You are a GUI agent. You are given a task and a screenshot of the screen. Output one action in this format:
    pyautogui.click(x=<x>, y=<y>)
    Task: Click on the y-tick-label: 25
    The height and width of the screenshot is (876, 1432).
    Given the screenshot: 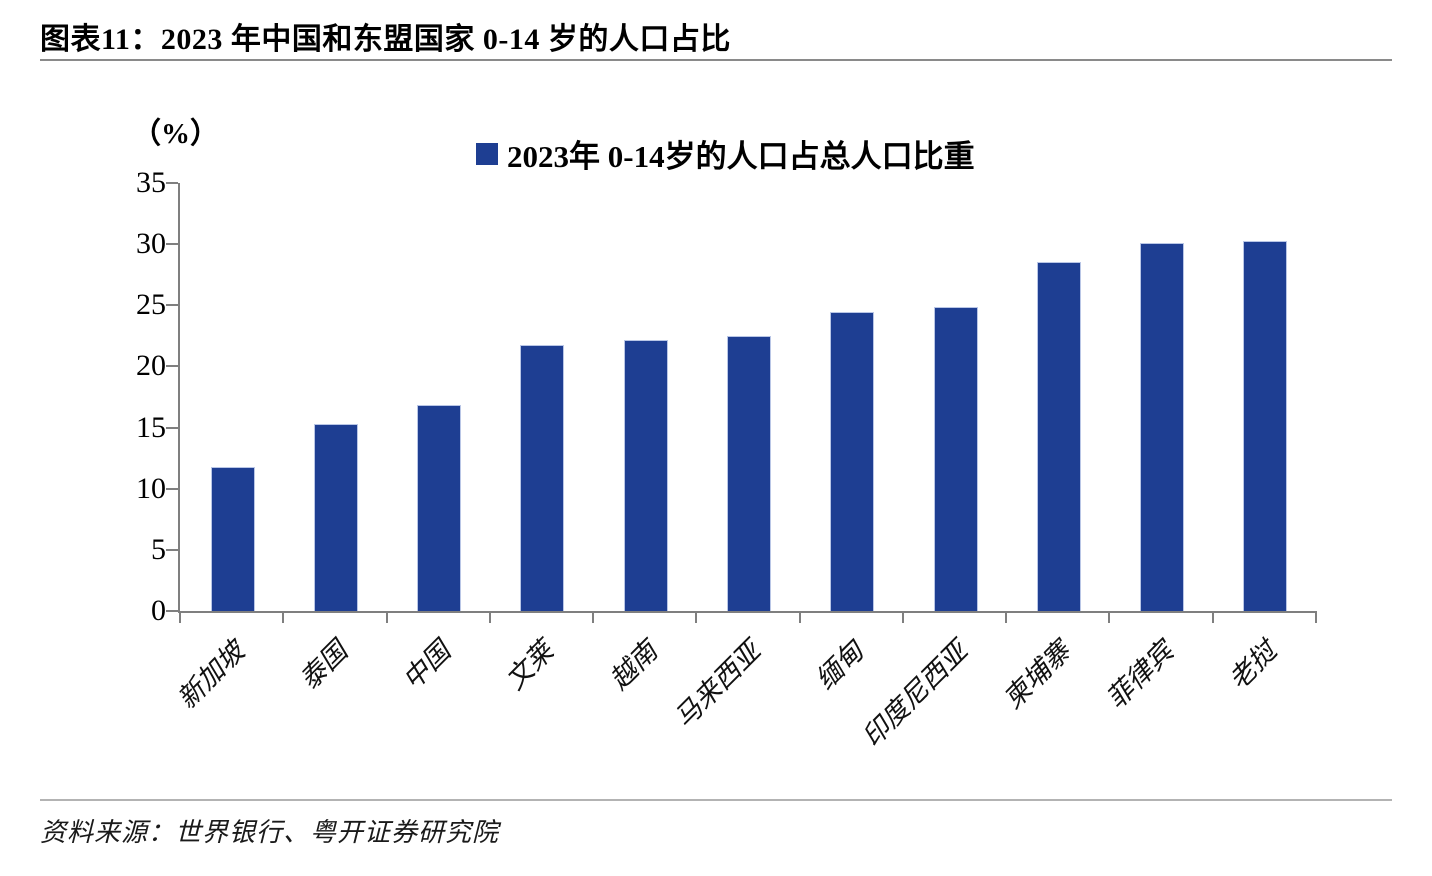 What is the action you would take?
    pyautogui.click(x=151, y=305)
    